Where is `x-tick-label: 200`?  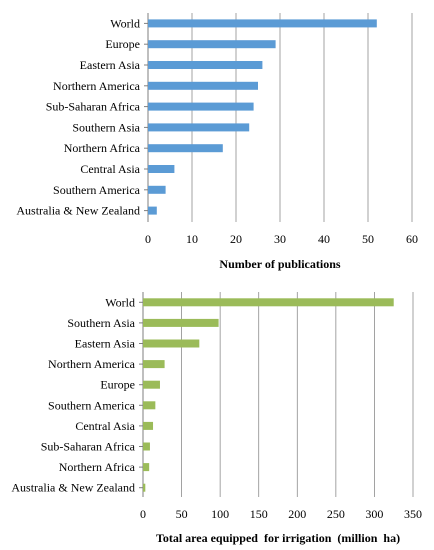 x-tick-label: 200 is located at coordinates (297, 514).